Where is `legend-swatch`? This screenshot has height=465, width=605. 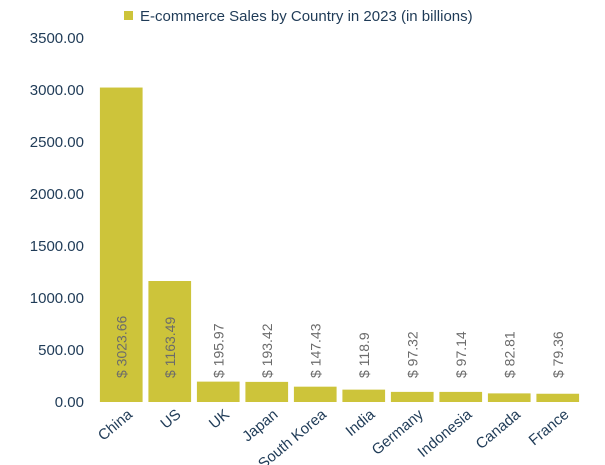
legend-swatch is located at coordinates (128, 15).